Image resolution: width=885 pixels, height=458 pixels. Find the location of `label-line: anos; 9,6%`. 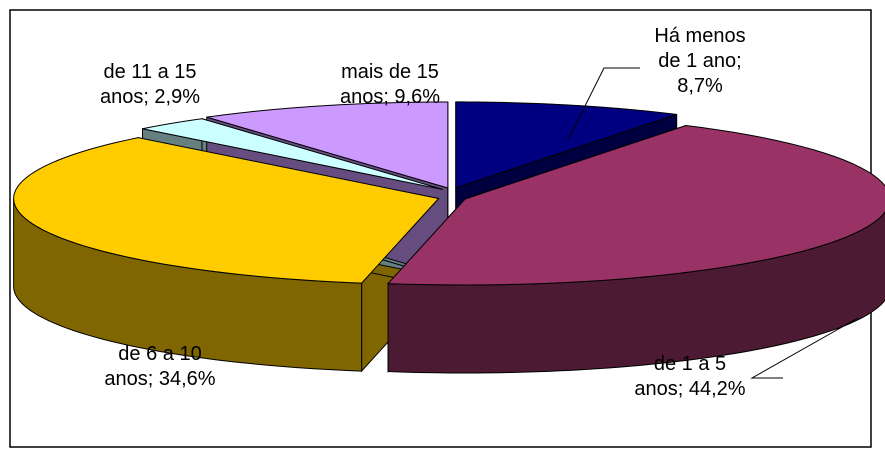

label-line: anos; 9,6% is located at coordinates (390, 97).